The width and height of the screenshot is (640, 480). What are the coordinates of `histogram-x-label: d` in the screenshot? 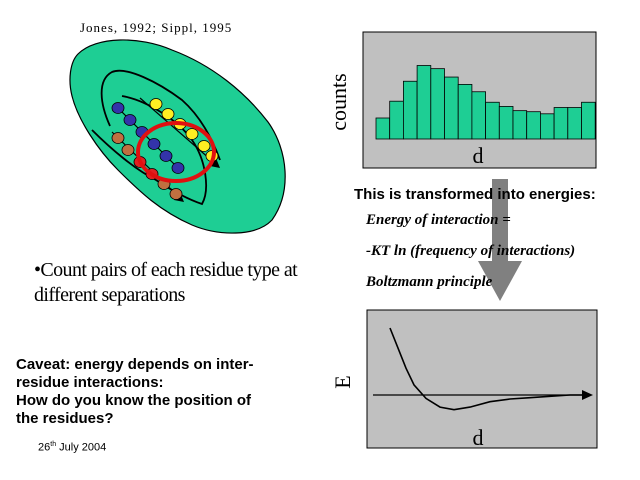 It's located at (478, 155).